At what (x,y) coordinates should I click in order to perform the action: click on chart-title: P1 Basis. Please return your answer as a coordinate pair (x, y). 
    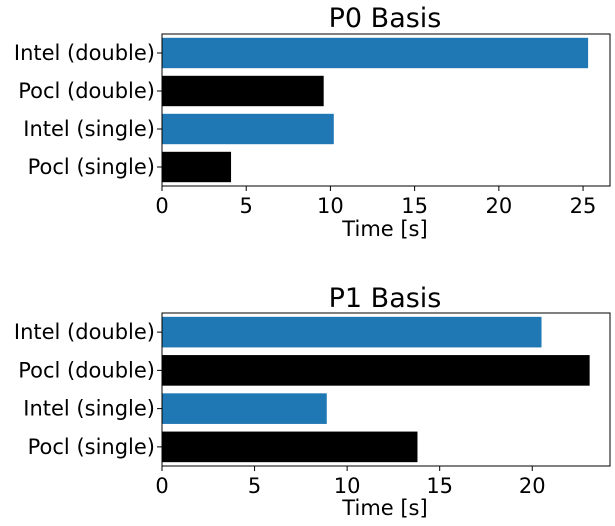
    Looking at the image, I should click on (385, 298).